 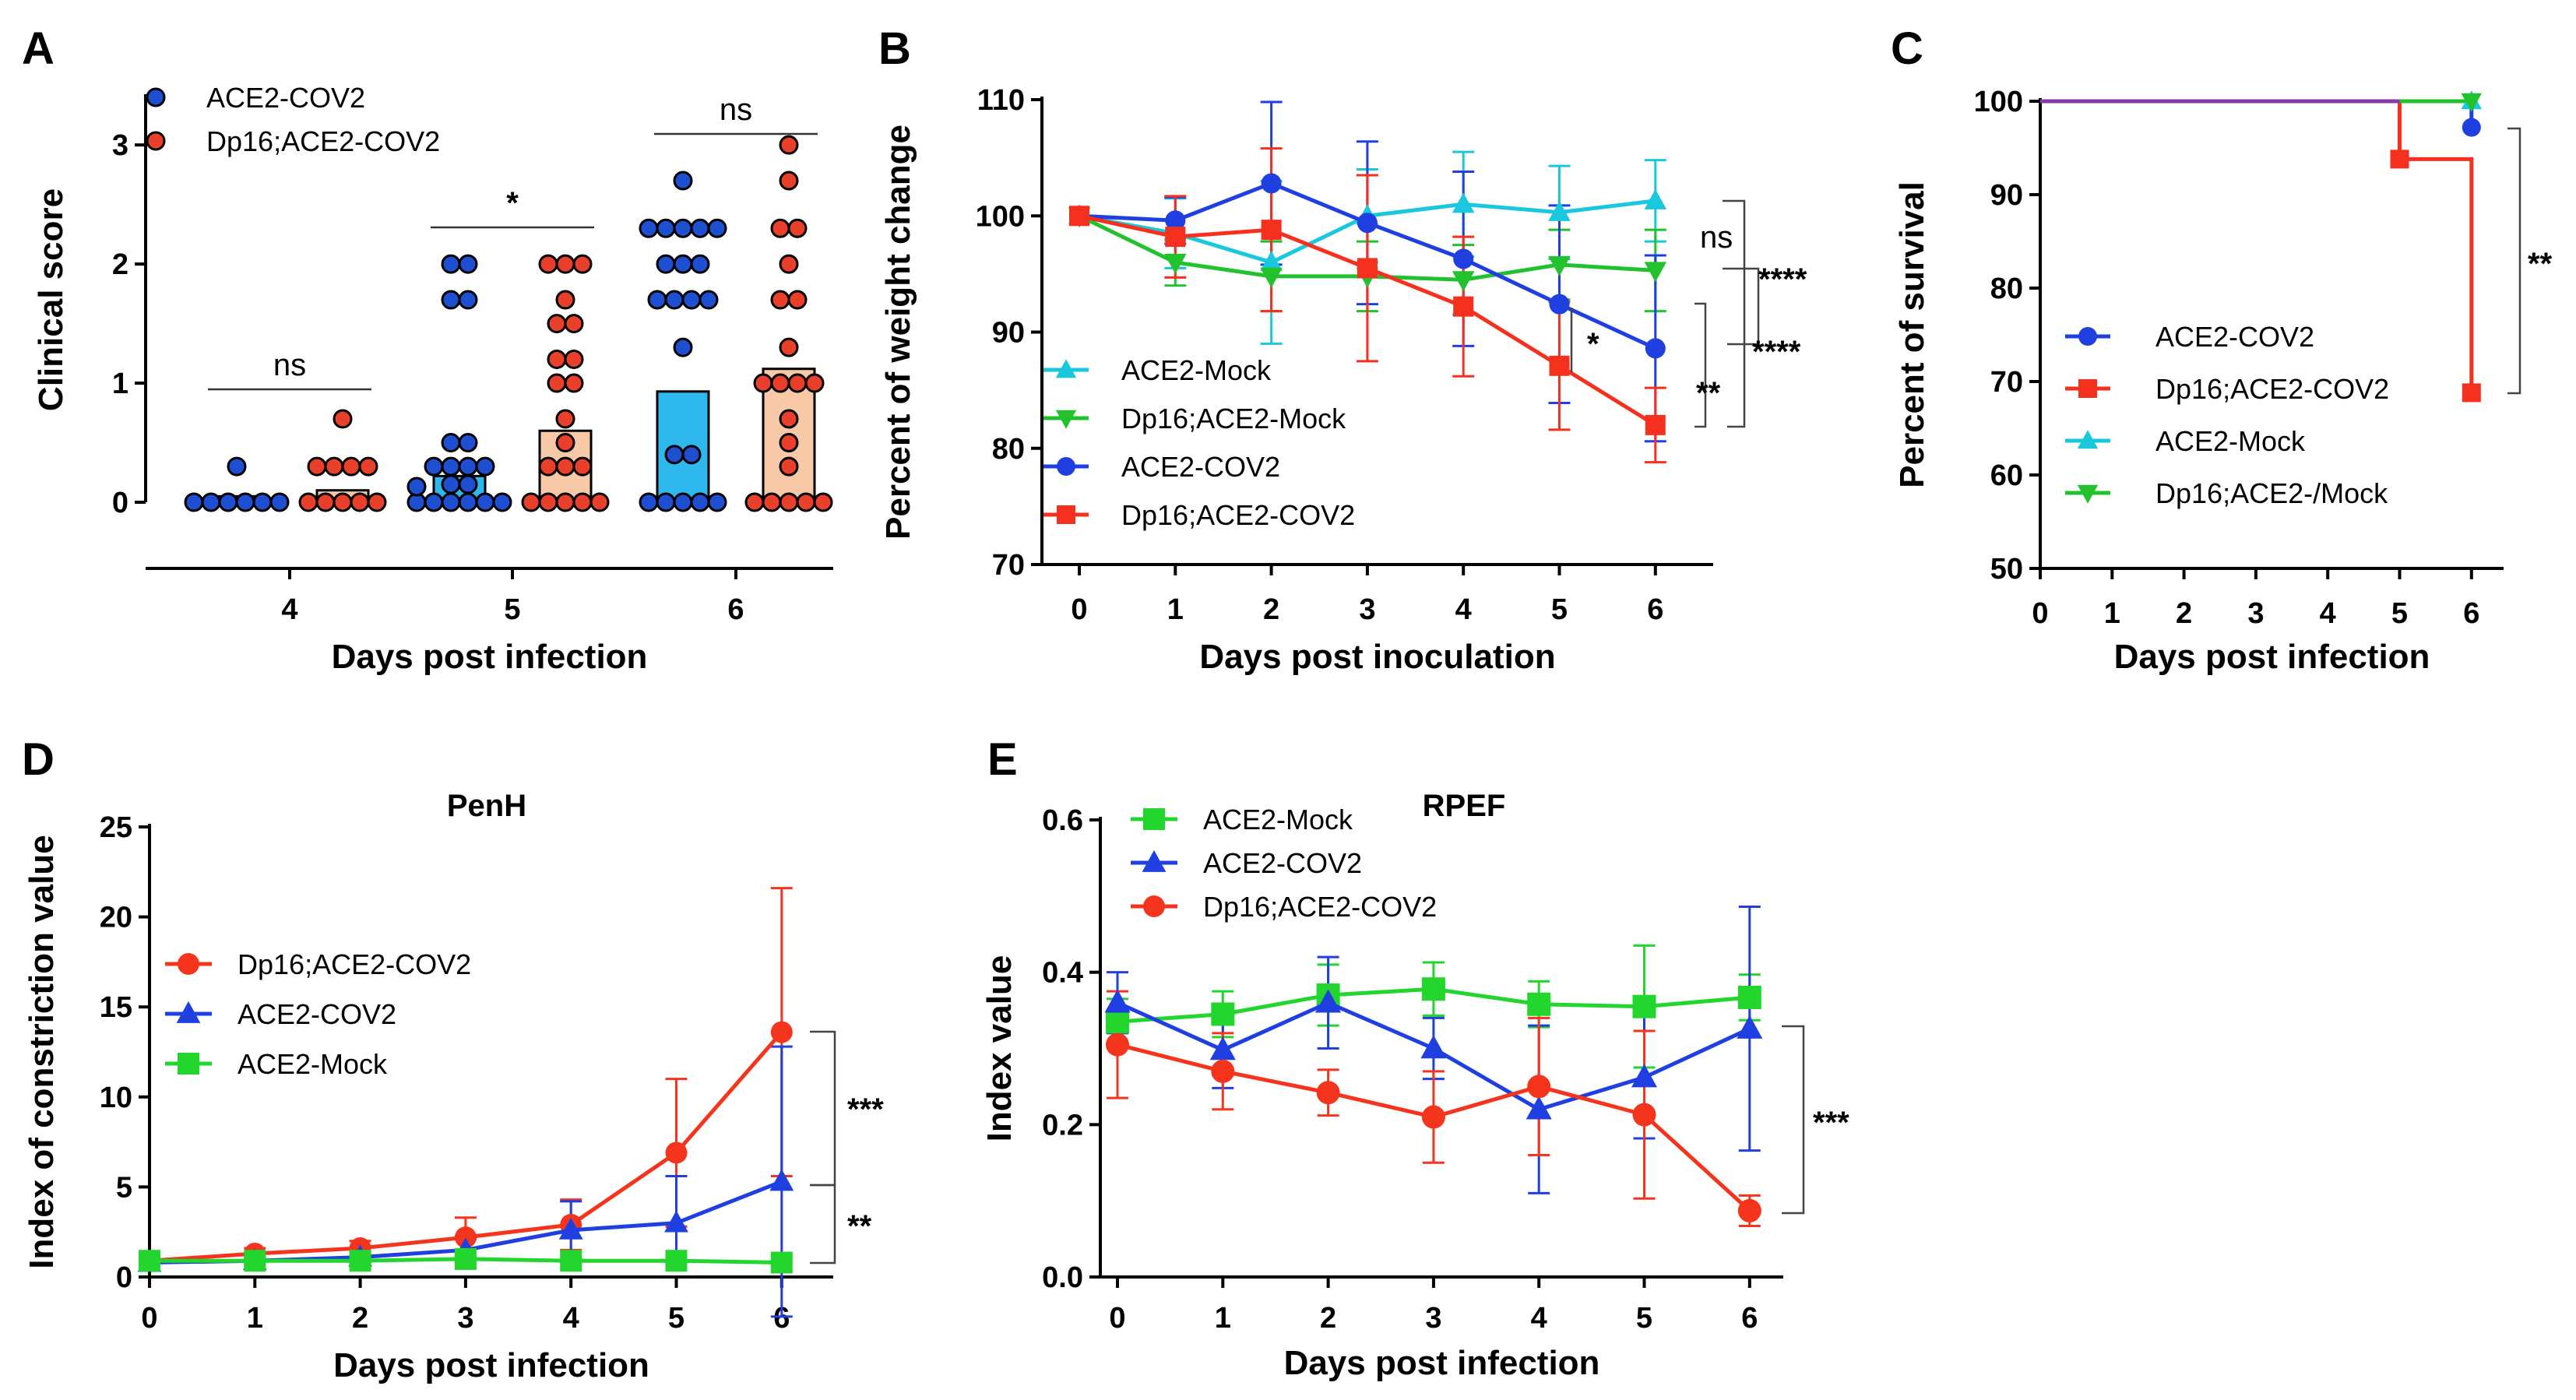 I want to click on y-axis-label: Index value, so click(x=999, y=1048).